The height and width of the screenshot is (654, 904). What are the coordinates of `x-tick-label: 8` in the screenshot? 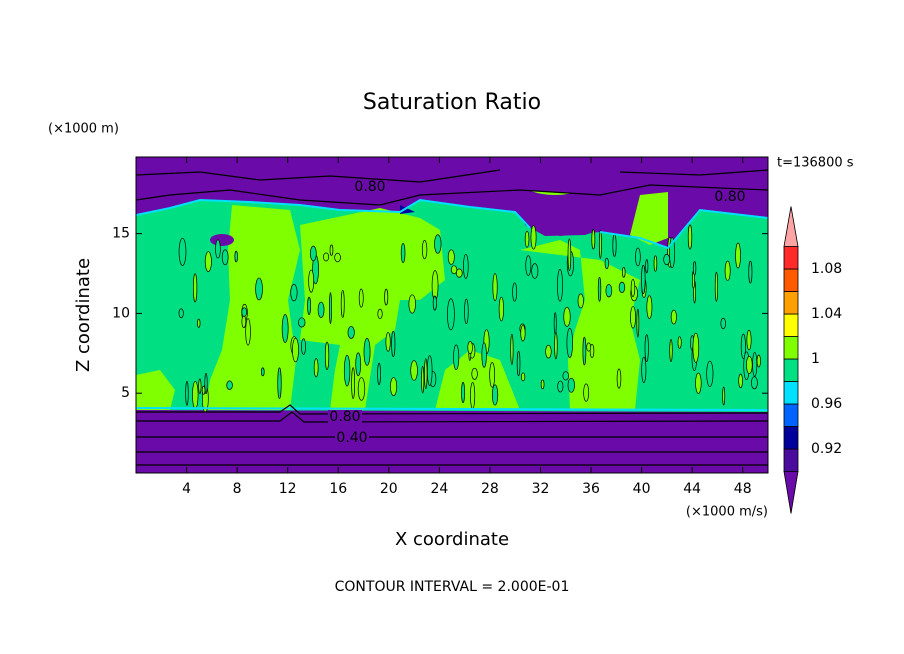 It's located at (237, 489).